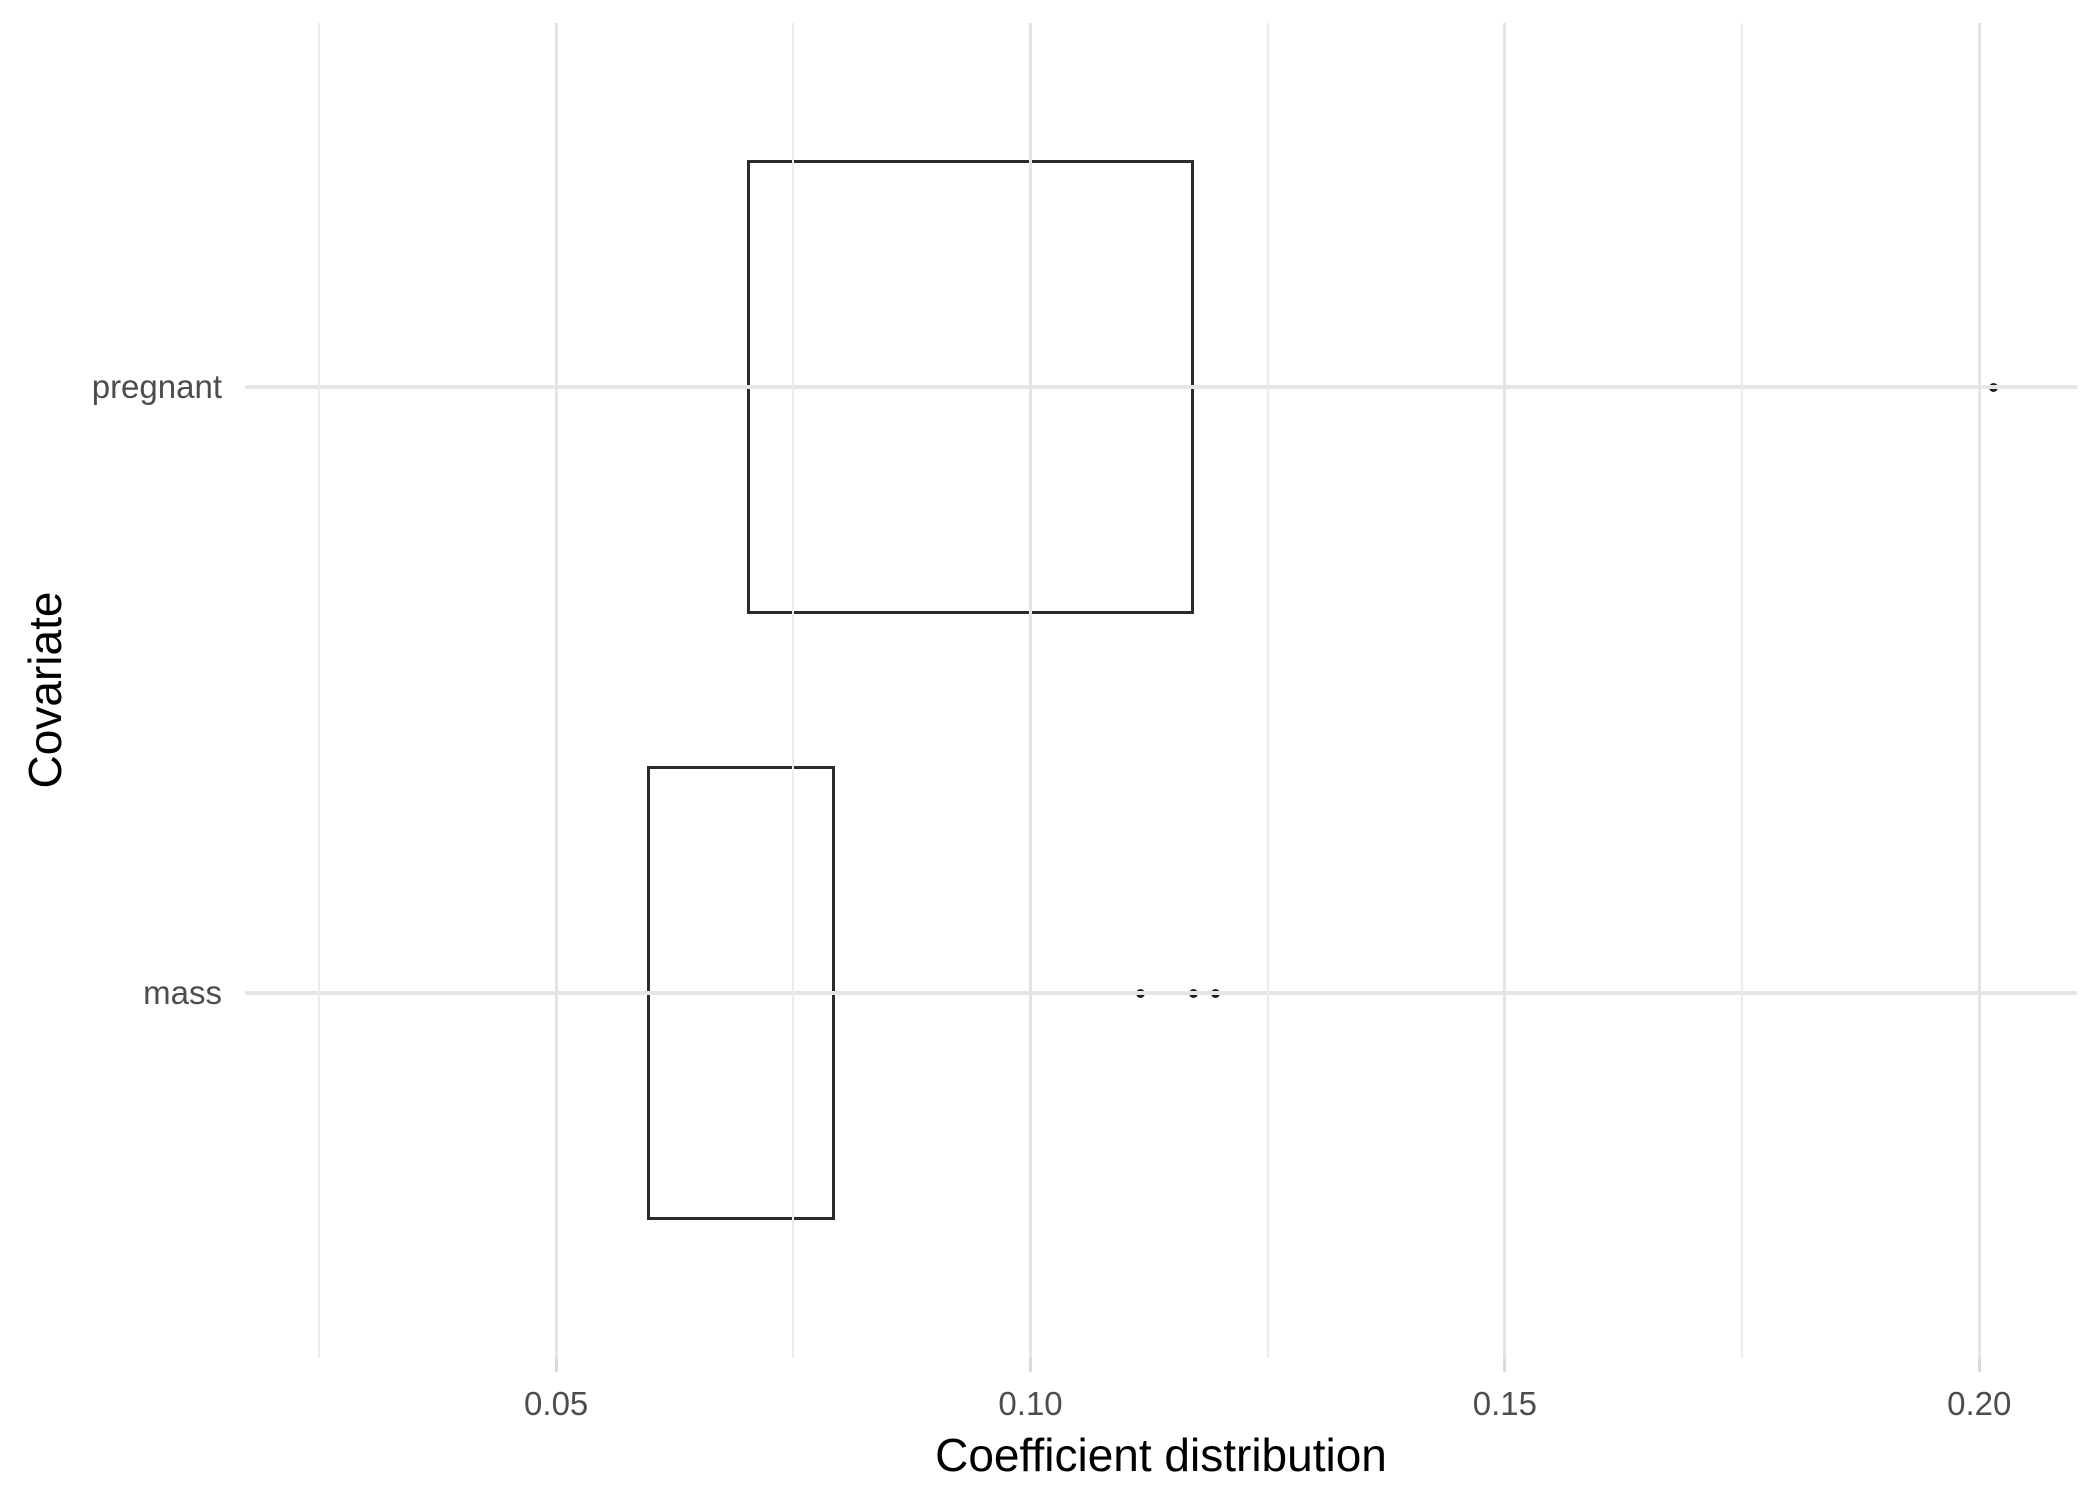 This screenshot has height=1500, width=2100. What do you see at coordinates (1979, 1403) in the screenshot?
I see `x-tick-label: 0.20` at bounding box center [1979, 1403].